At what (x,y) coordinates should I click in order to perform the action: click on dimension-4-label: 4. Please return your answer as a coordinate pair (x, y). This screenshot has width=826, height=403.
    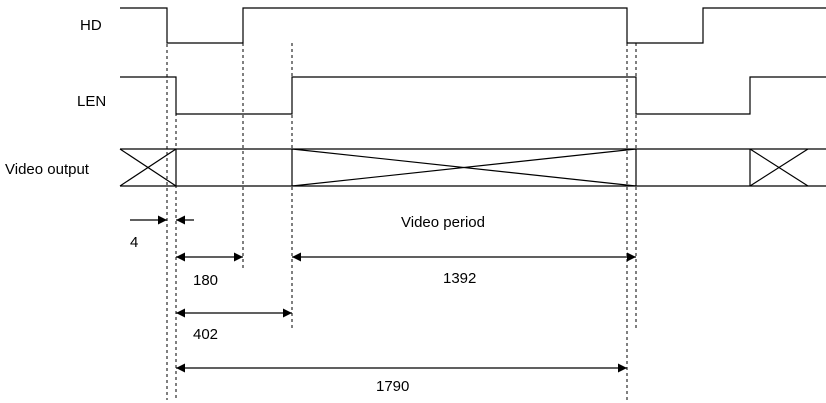
    Looking at the image, I should click on (134, 242).